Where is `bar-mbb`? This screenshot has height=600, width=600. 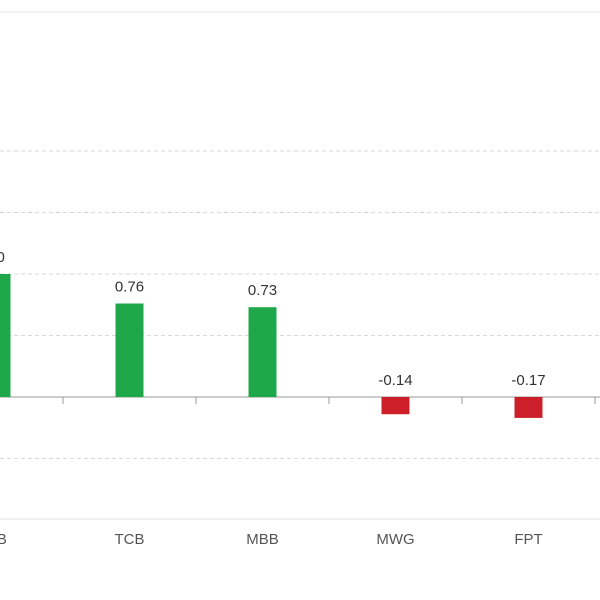 bar-mbb is located at coordinates (262, 352).